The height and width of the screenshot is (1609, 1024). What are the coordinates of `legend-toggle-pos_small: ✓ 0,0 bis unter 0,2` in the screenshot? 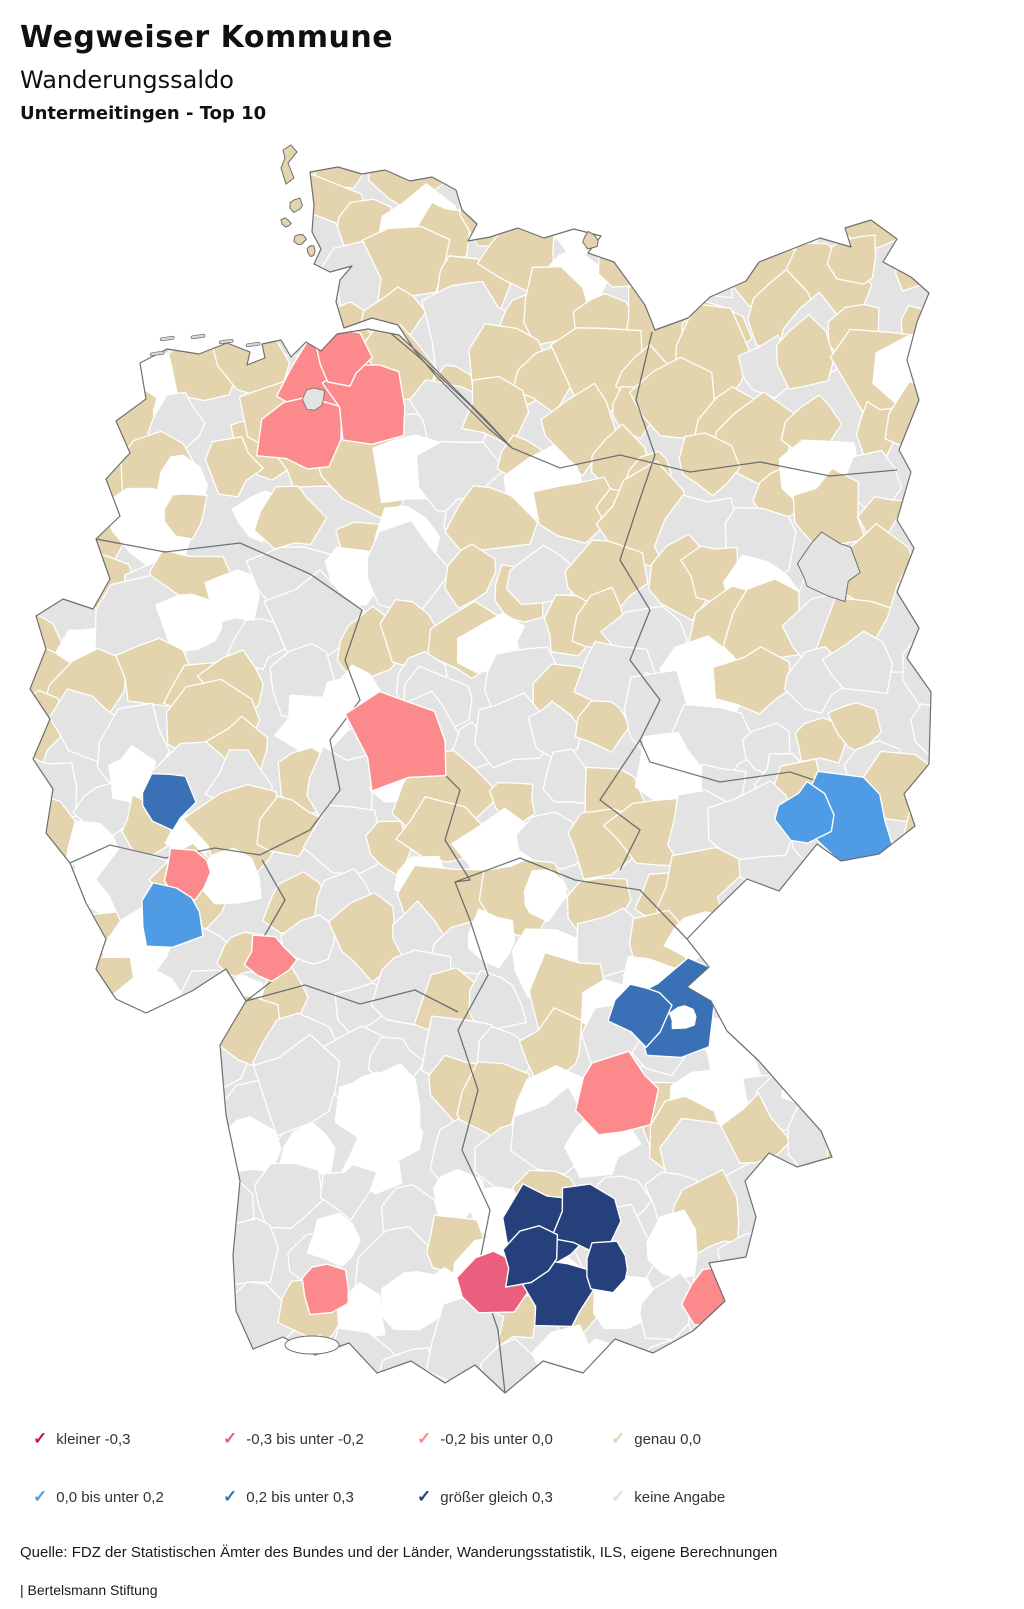 It's located at (98, 1497).